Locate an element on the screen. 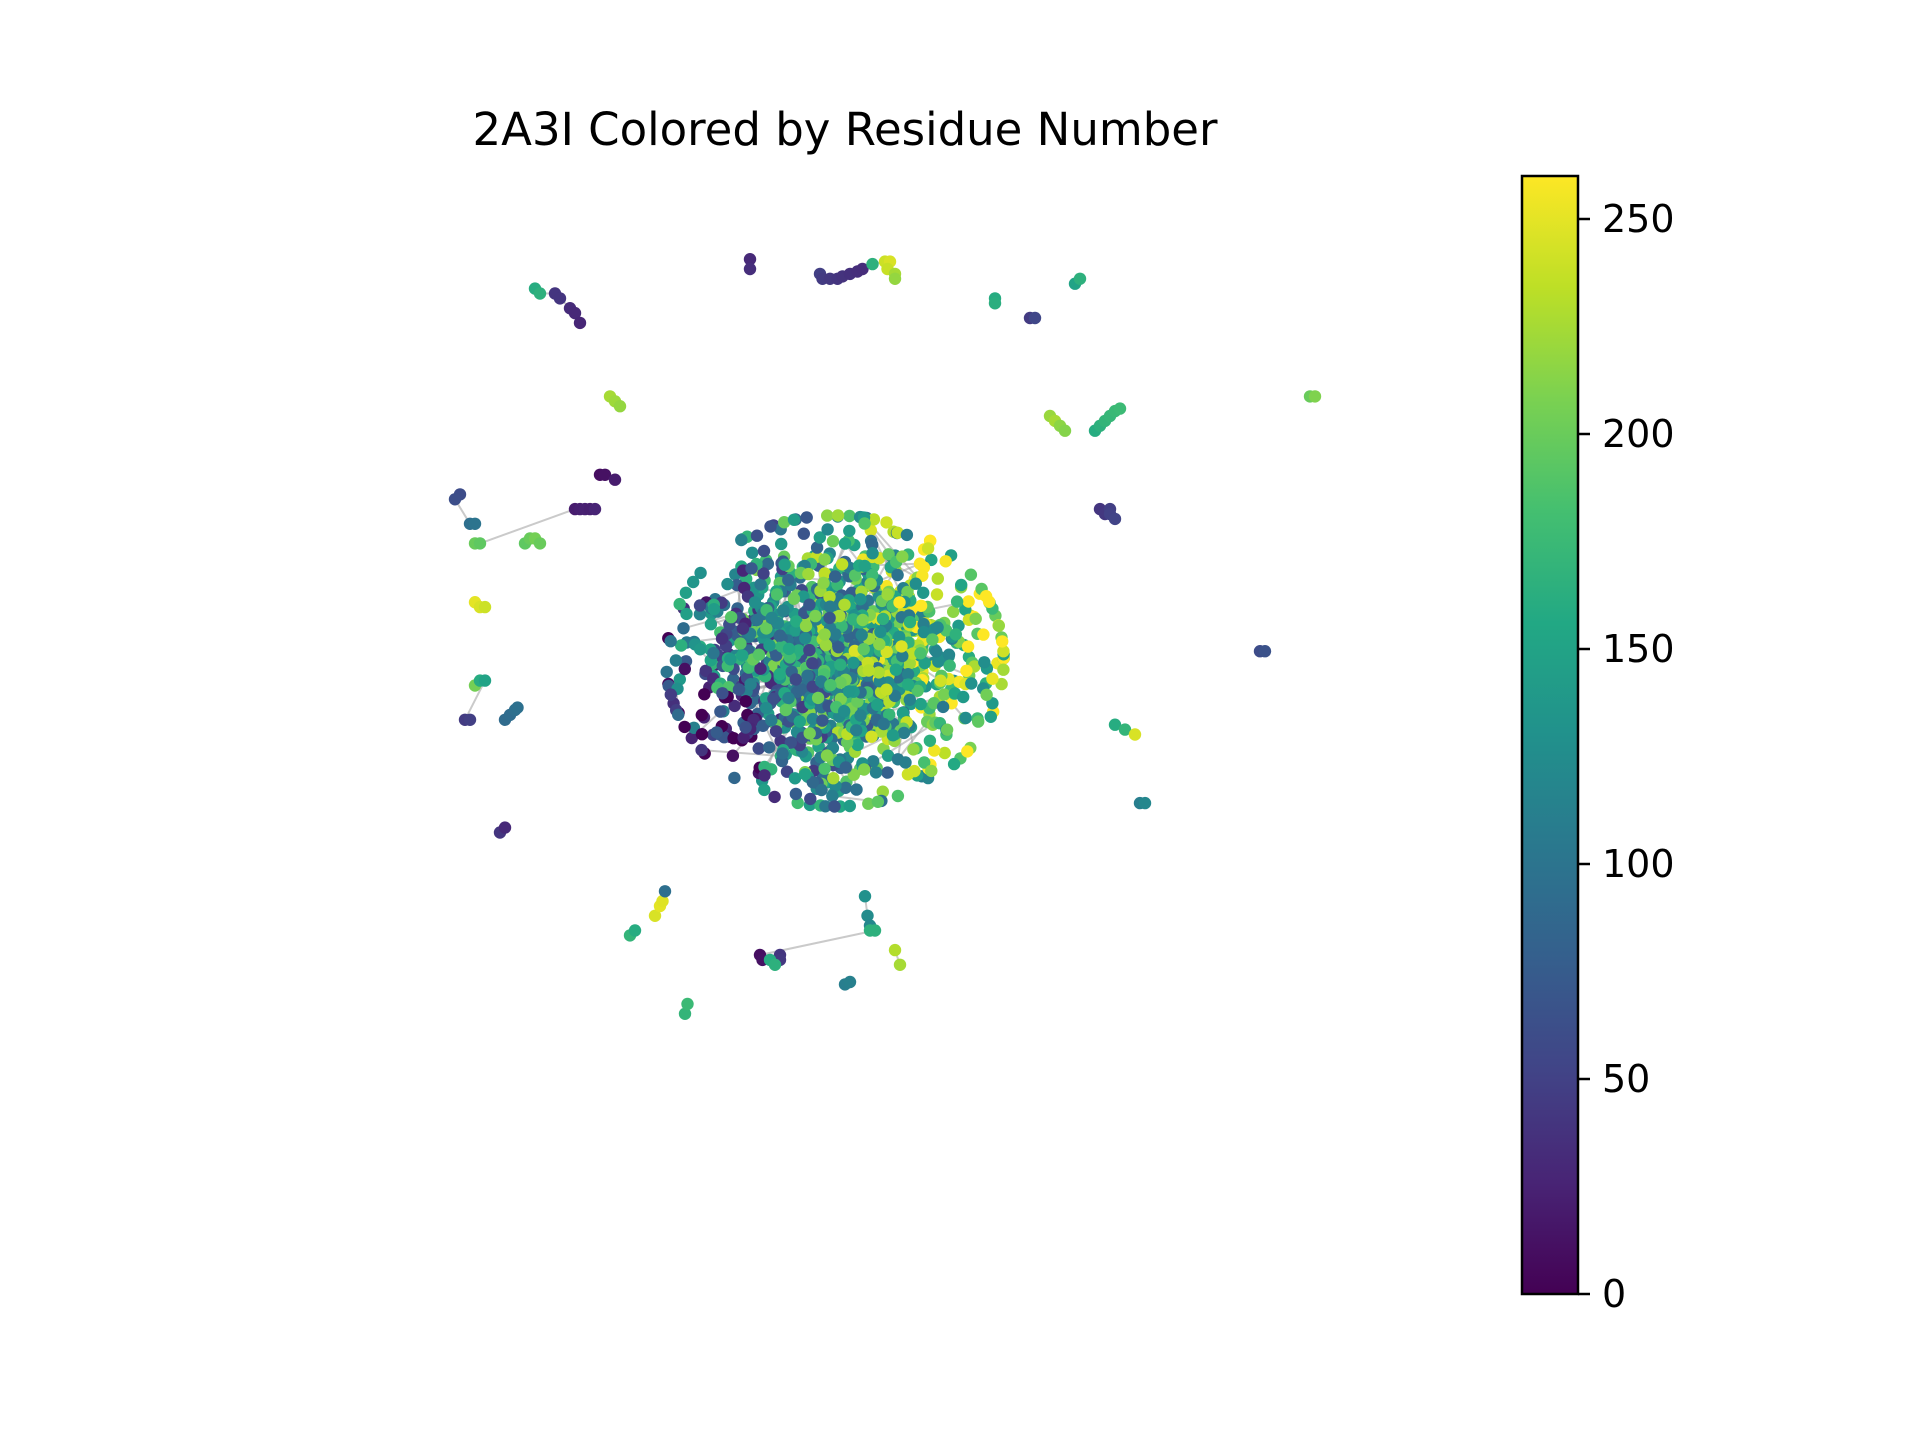  colorbar-tick-label: 250 is located at coordinates (1638, 219).